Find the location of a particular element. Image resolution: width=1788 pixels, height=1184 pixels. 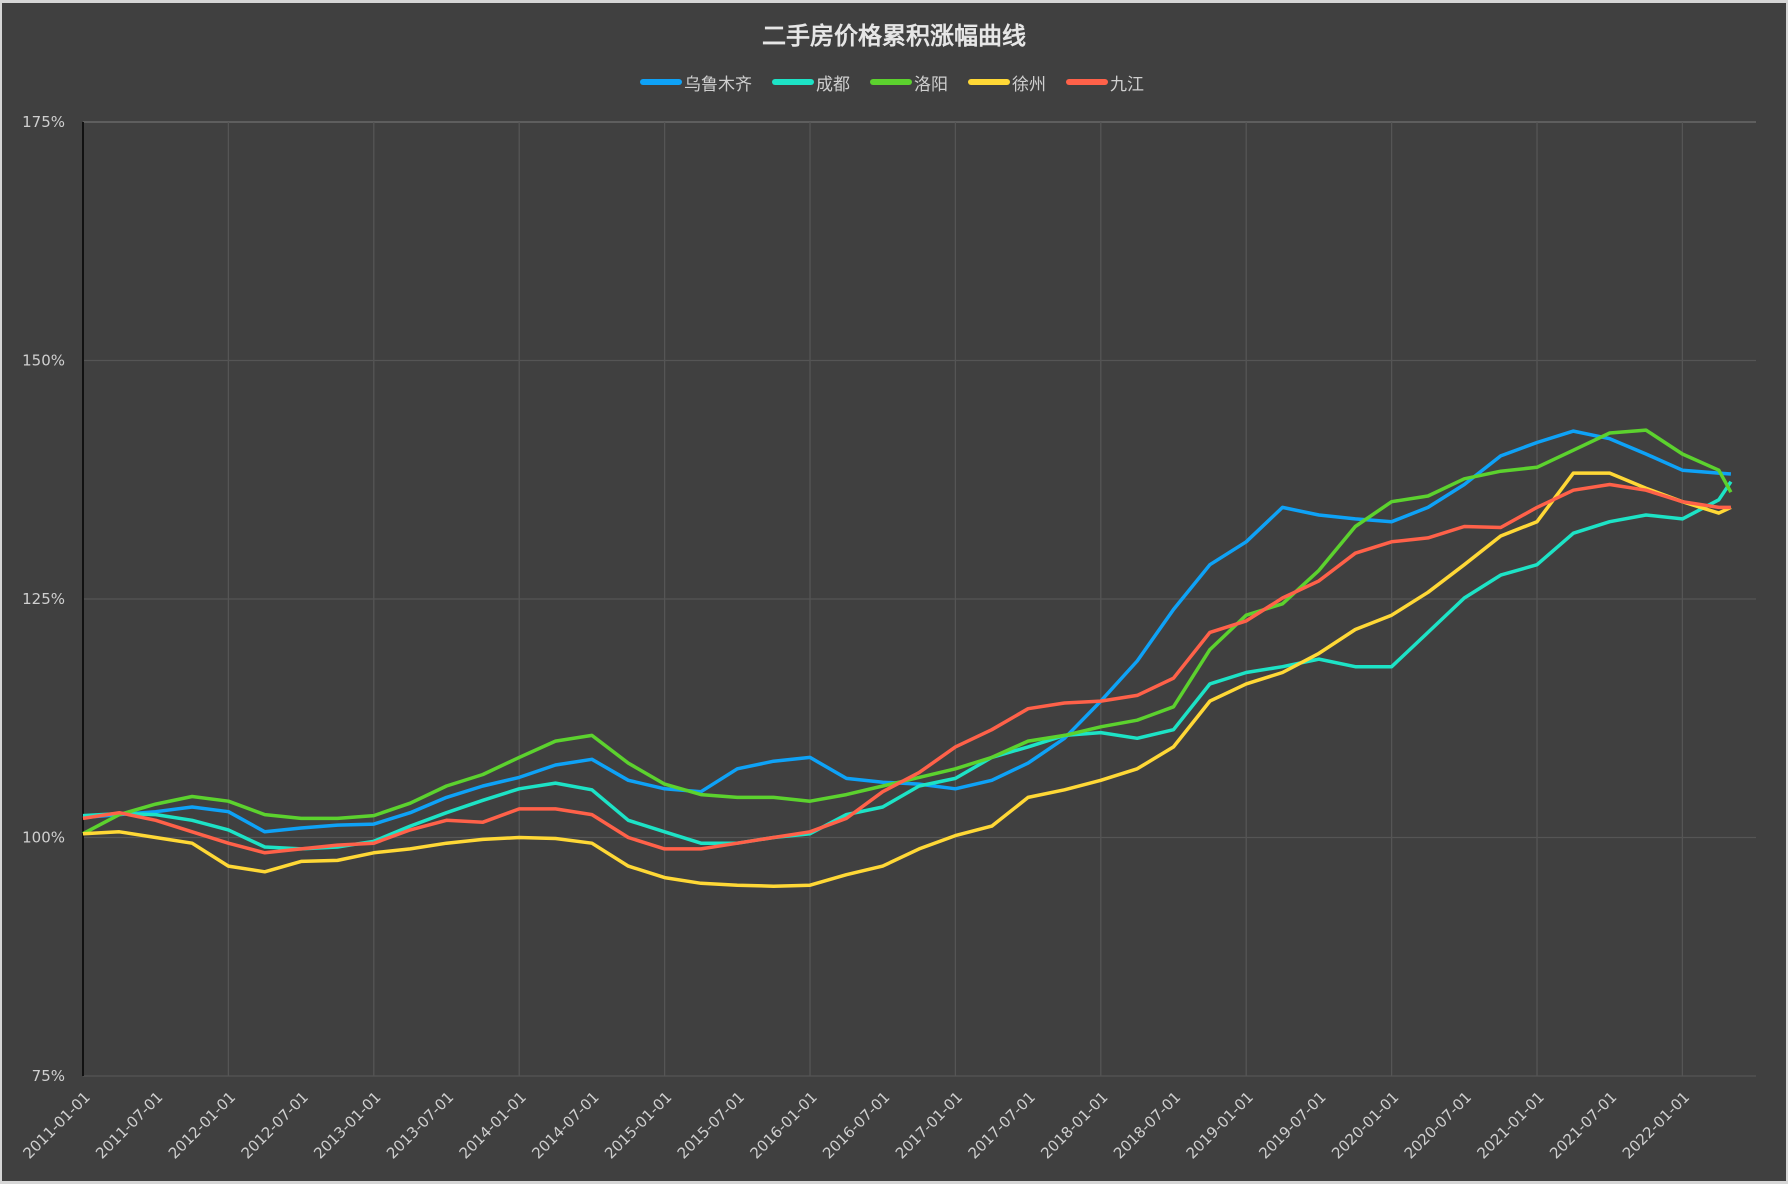

x-tick-label: 2017-07-01 is located at coordinates (1002, 1125).